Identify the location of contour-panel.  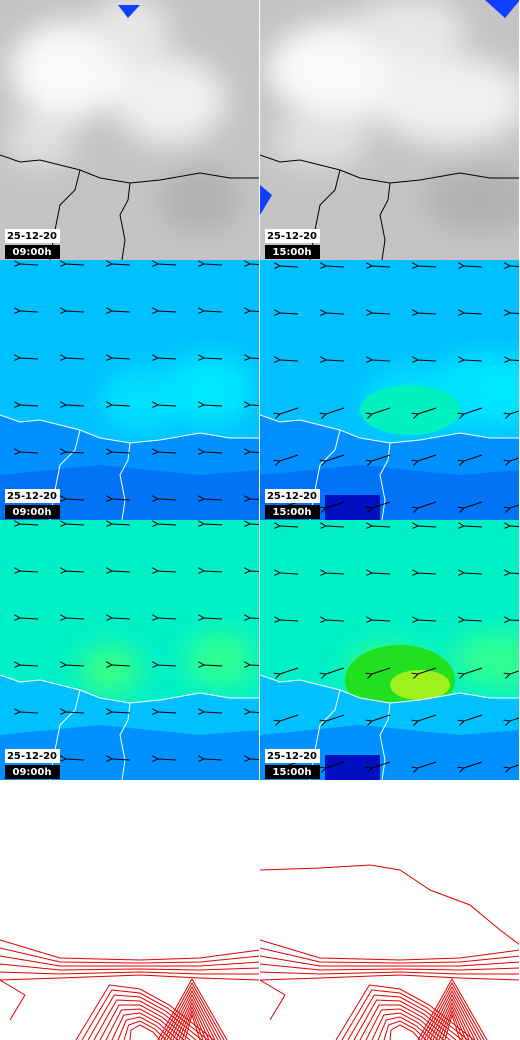
(129, 910).